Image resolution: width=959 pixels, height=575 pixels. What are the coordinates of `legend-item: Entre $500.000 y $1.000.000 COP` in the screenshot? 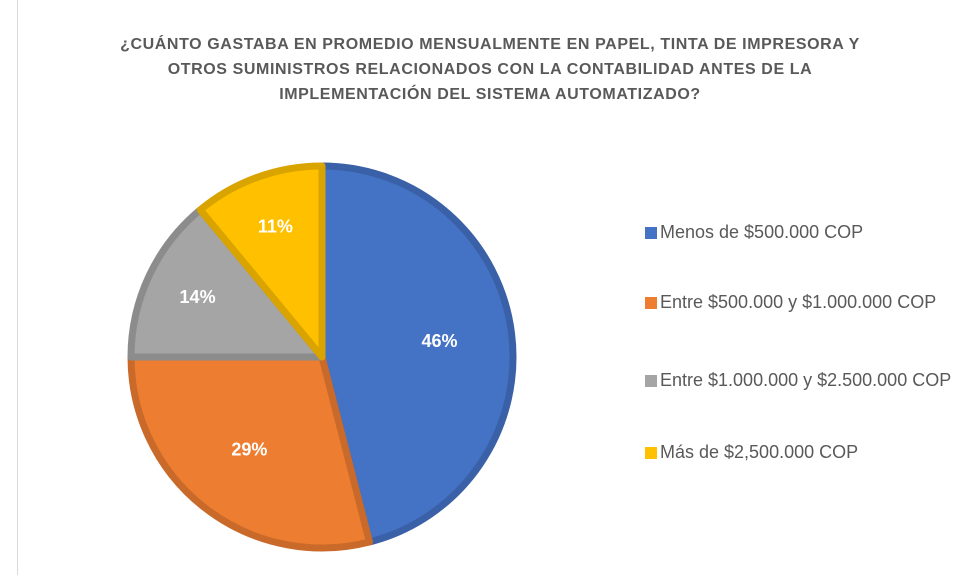 It's located at (800, 302).